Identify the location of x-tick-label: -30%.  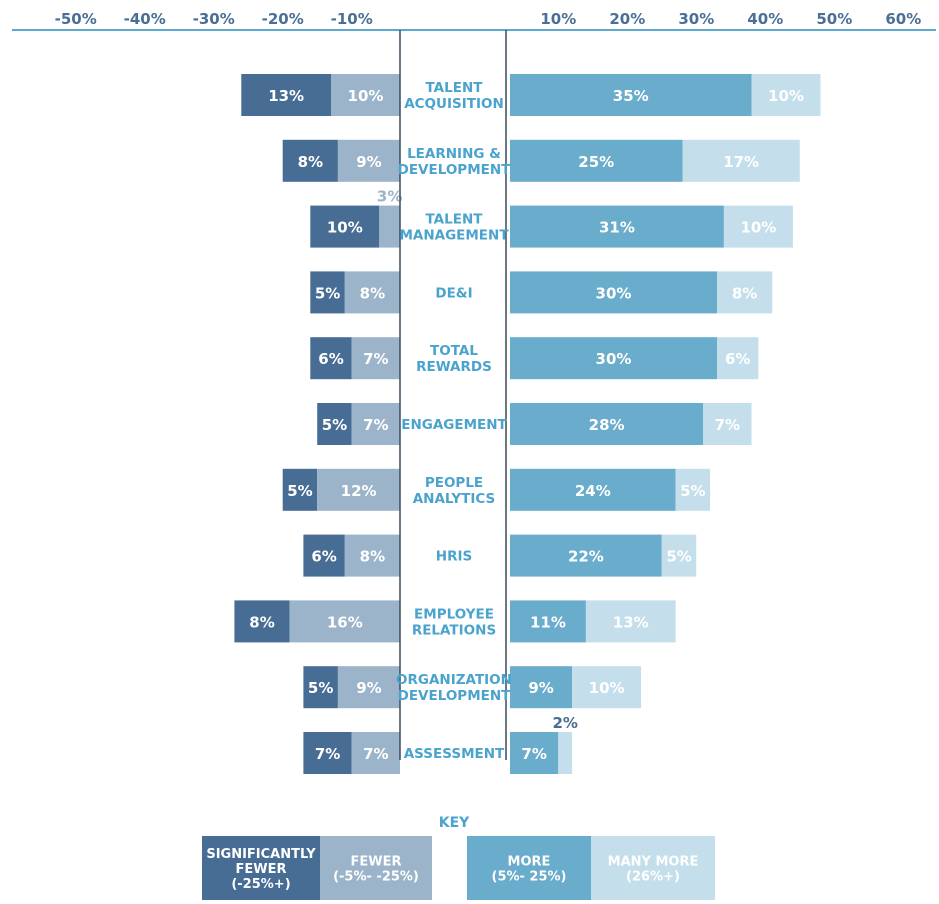
(214, 19).